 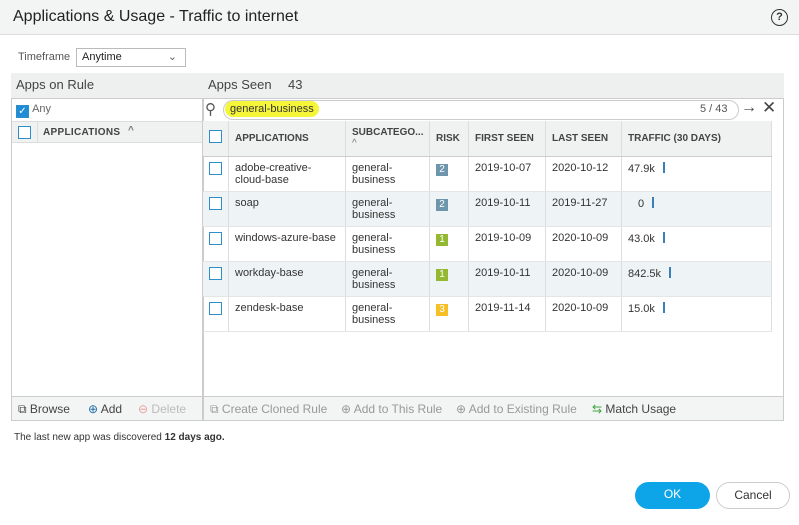 What do you see at coordinates (22, 111) in the screenshot?
I see `check-icon: ✓` at bounding box center [22, 111].